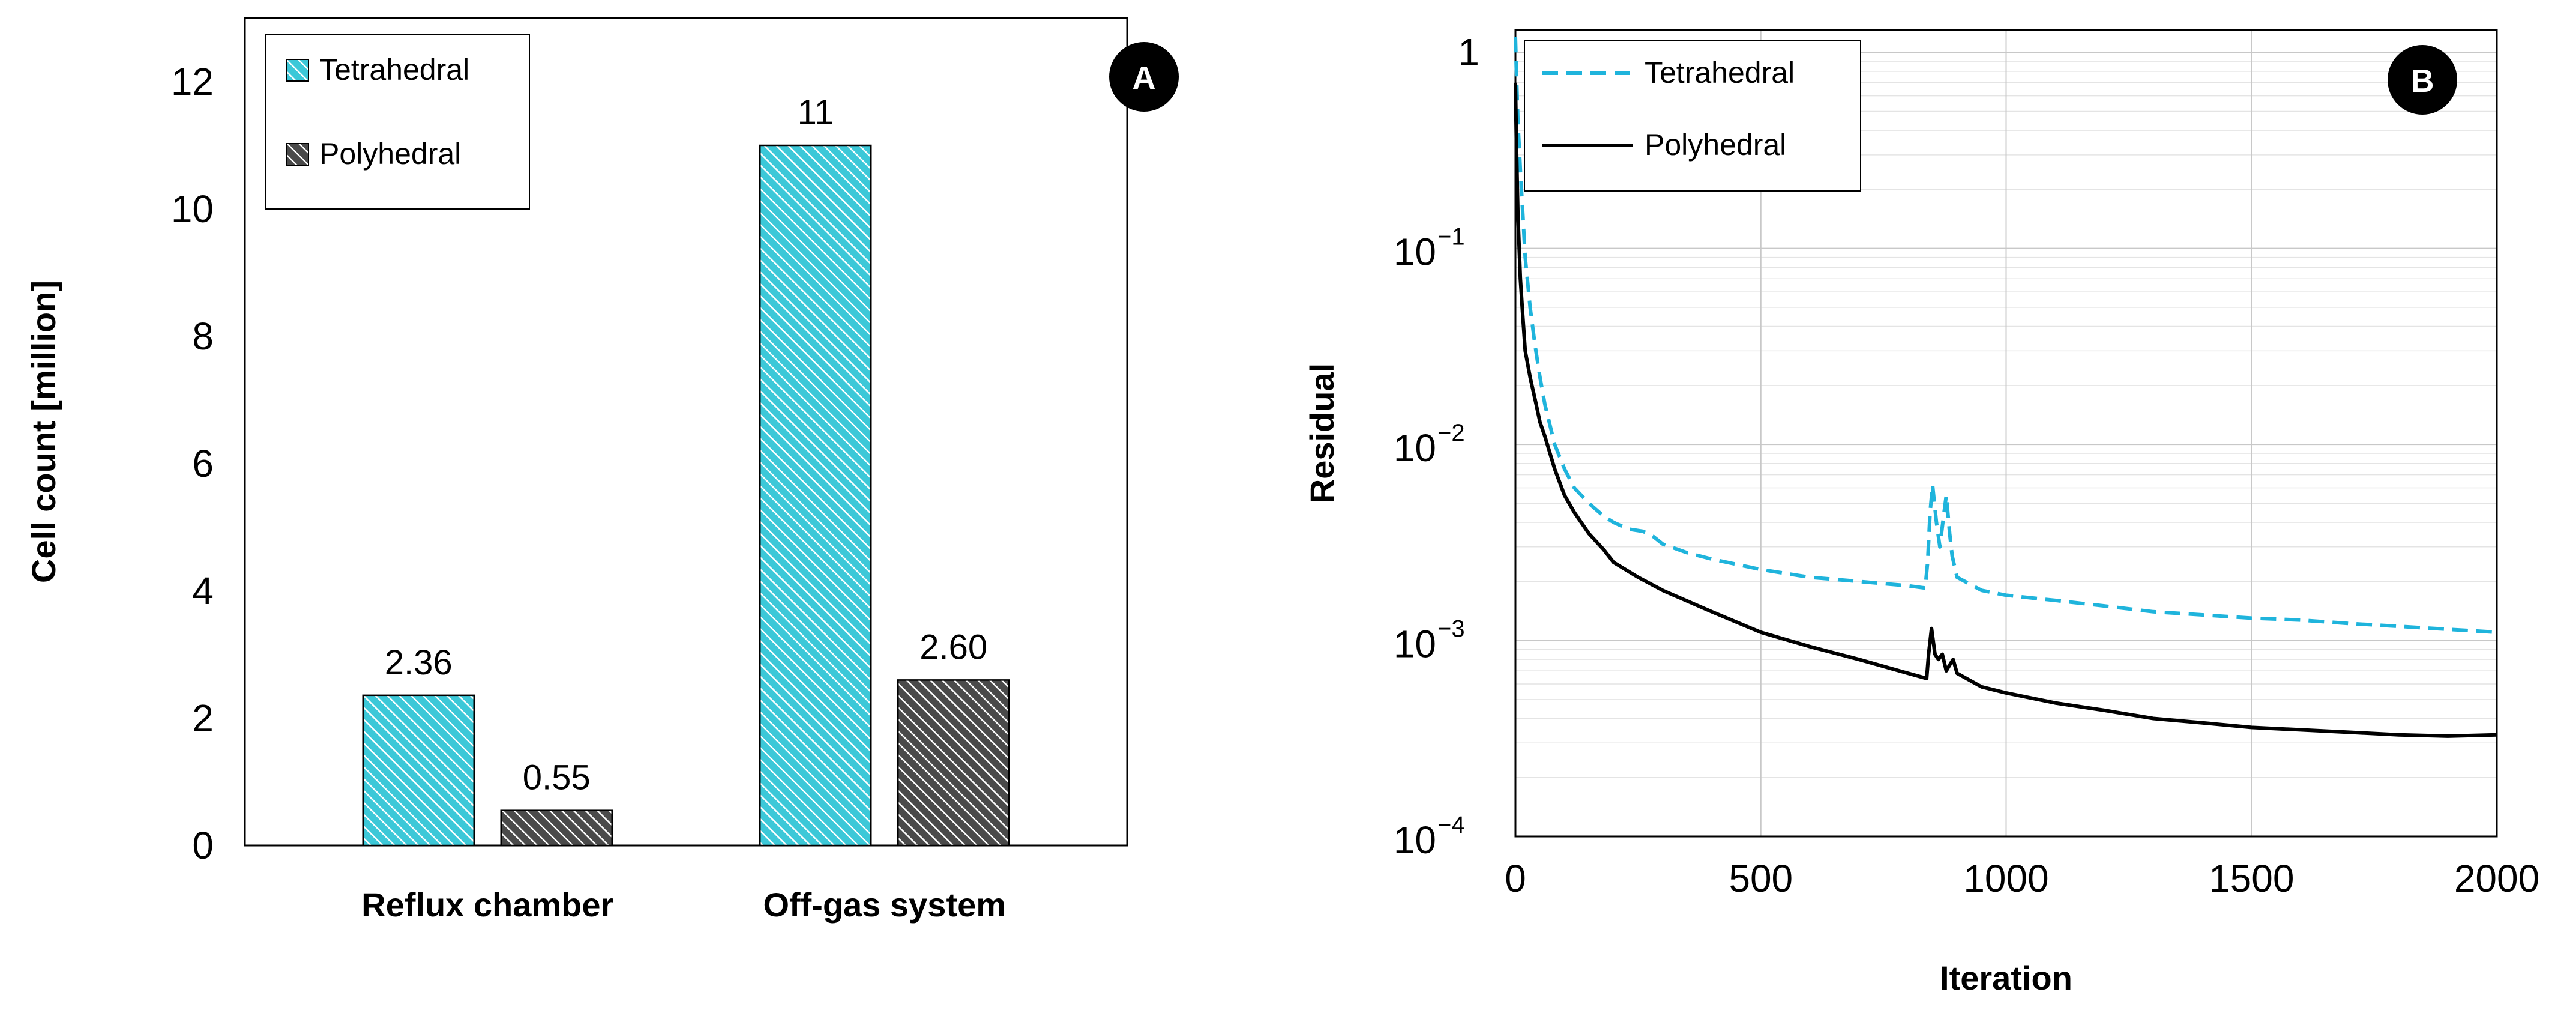  Describe the element at coordinates (1761, 878) in the screenshot. I see `x-tick-label: 500` at that location.